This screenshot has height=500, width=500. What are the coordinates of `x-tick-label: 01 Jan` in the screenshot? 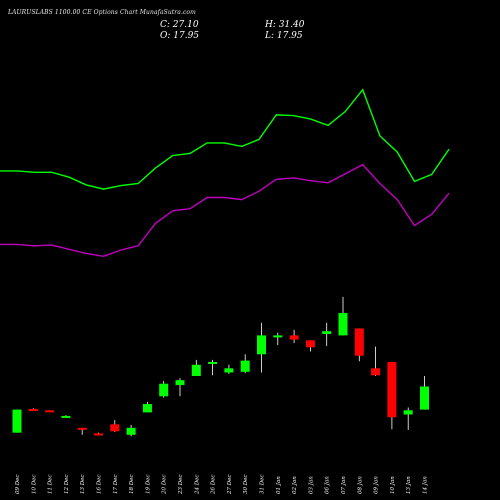 It's located at (279, 485).